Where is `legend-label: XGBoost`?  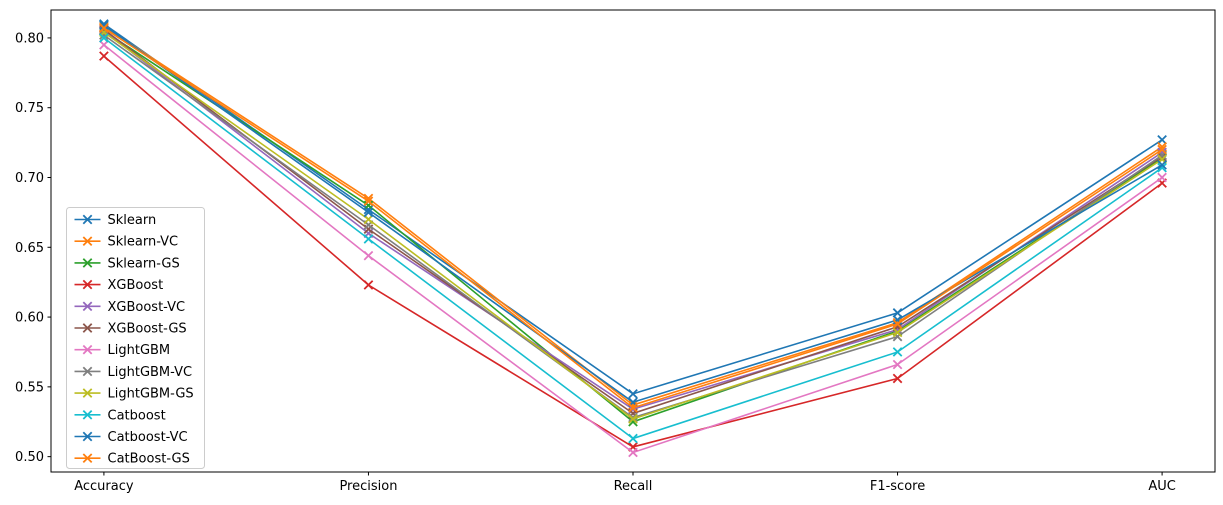 legend-label: XGBoost is located at coordinates (136, 285).